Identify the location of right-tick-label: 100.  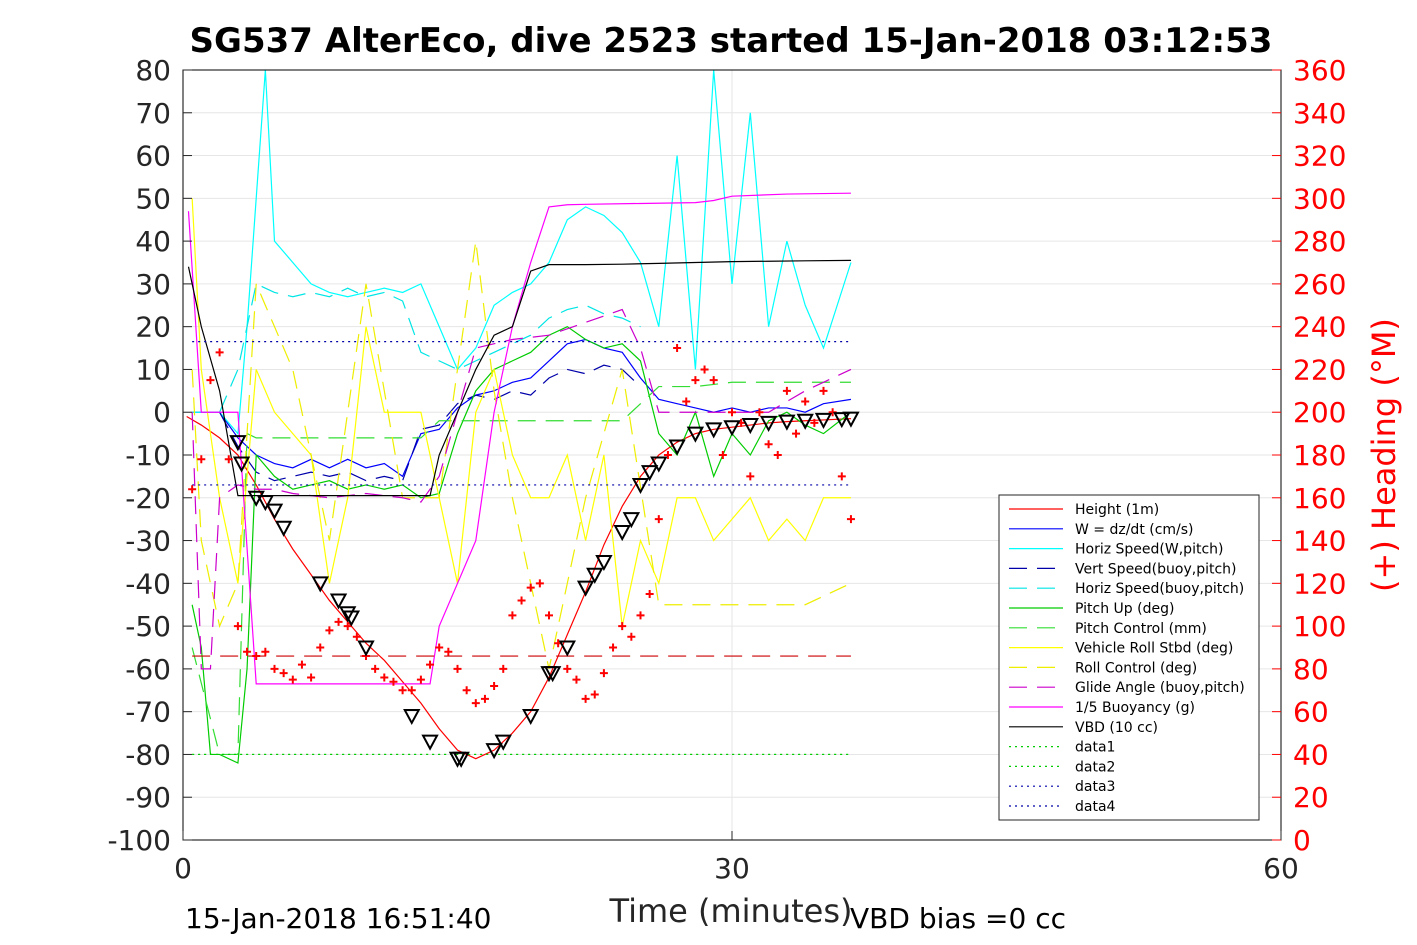
(1319, 626).